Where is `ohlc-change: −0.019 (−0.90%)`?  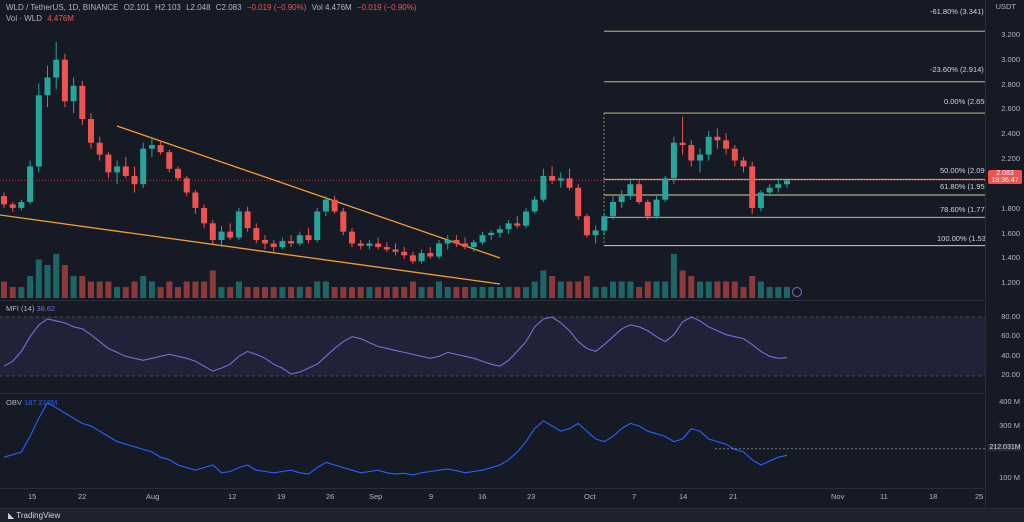 ohlc-change: −0.019 (−0.90%) is located at coordinates (276, 7).